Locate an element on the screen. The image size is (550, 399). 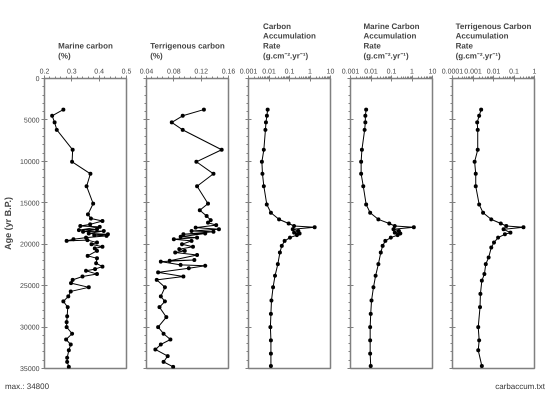
chart-title: Marine carbon (%) is located at coordinates (85, 51).